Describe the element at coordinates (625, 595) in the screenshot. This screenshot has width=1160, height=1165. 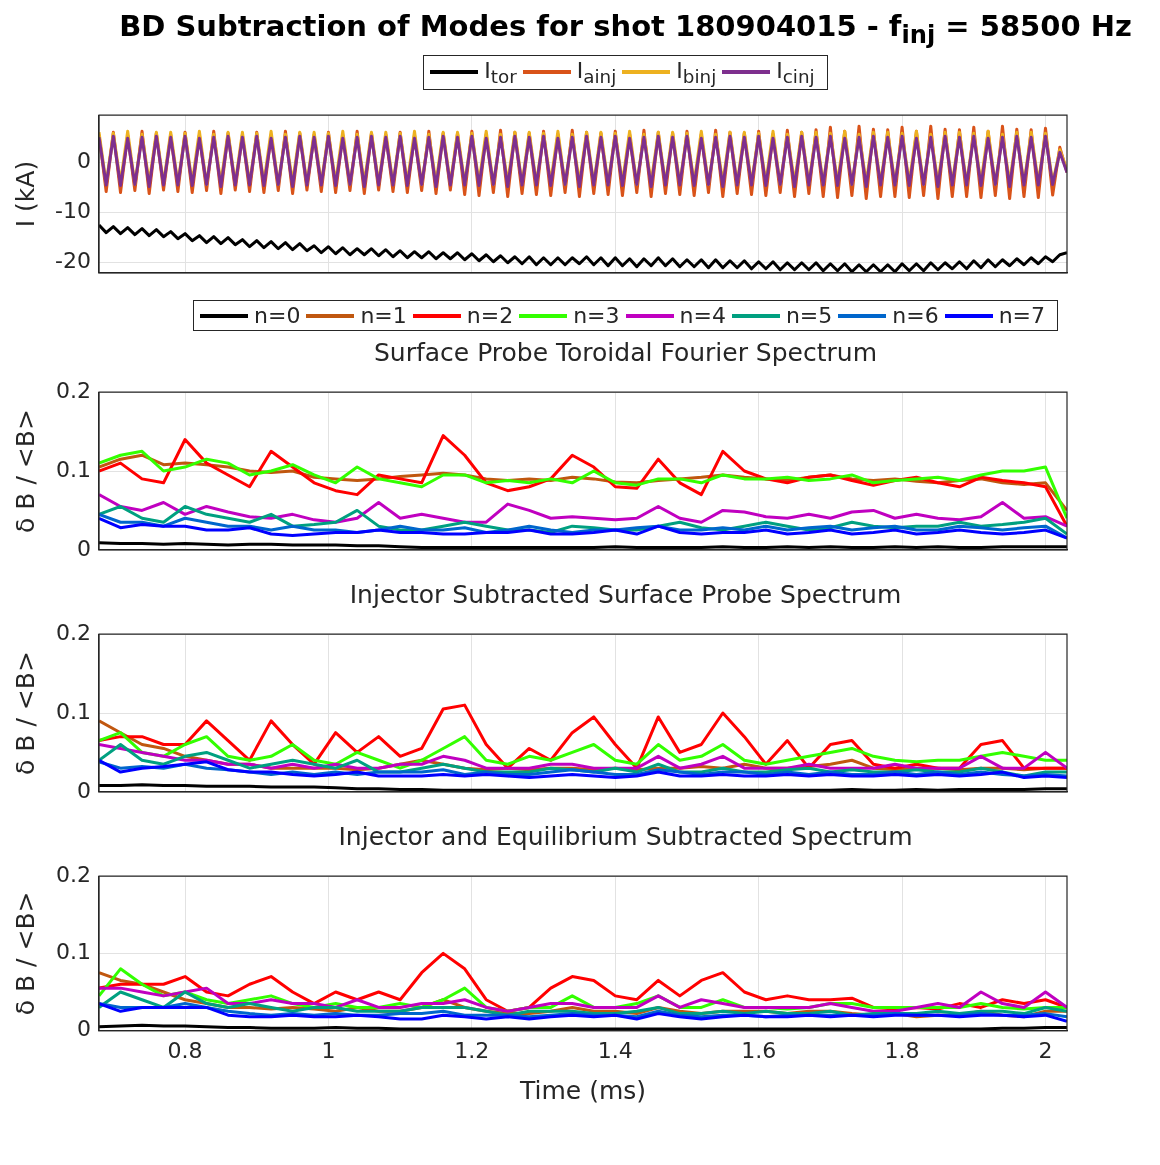
I see `chart-title: Injector Subtracted Surface Probe Spectrum` at that location.